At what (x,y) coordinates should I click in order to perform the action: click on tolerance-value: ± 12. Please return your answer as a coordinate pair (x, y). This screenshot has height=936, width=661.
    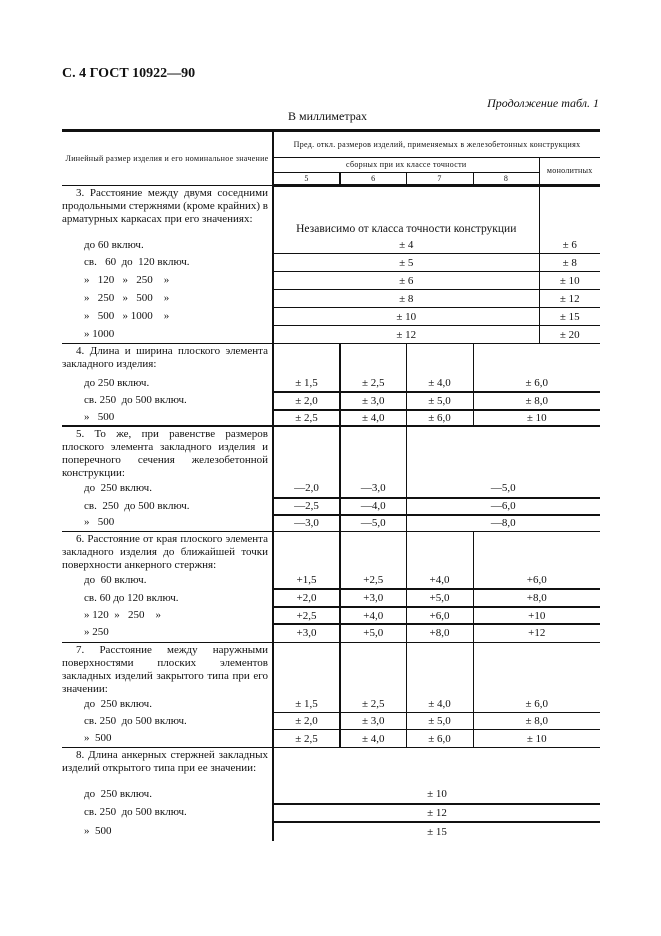
    Looking at the image, I should click on (405, 334).